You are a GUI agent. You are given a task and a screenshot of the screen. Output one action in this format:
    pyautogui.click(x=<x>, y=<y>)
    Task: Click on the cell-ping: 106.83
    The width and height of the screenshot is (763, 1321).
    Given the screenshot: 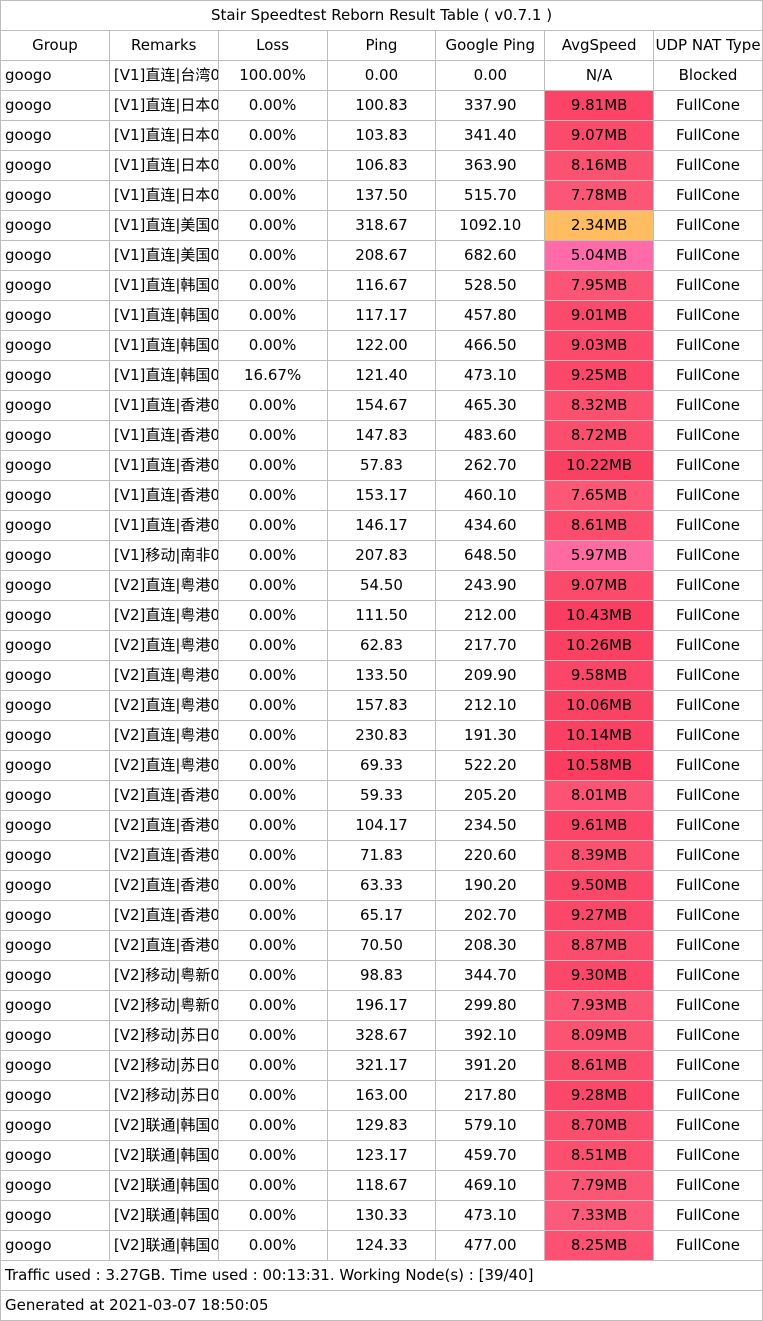 What is the action you would take?
    pyautogui.click(x=381, y=165)
    